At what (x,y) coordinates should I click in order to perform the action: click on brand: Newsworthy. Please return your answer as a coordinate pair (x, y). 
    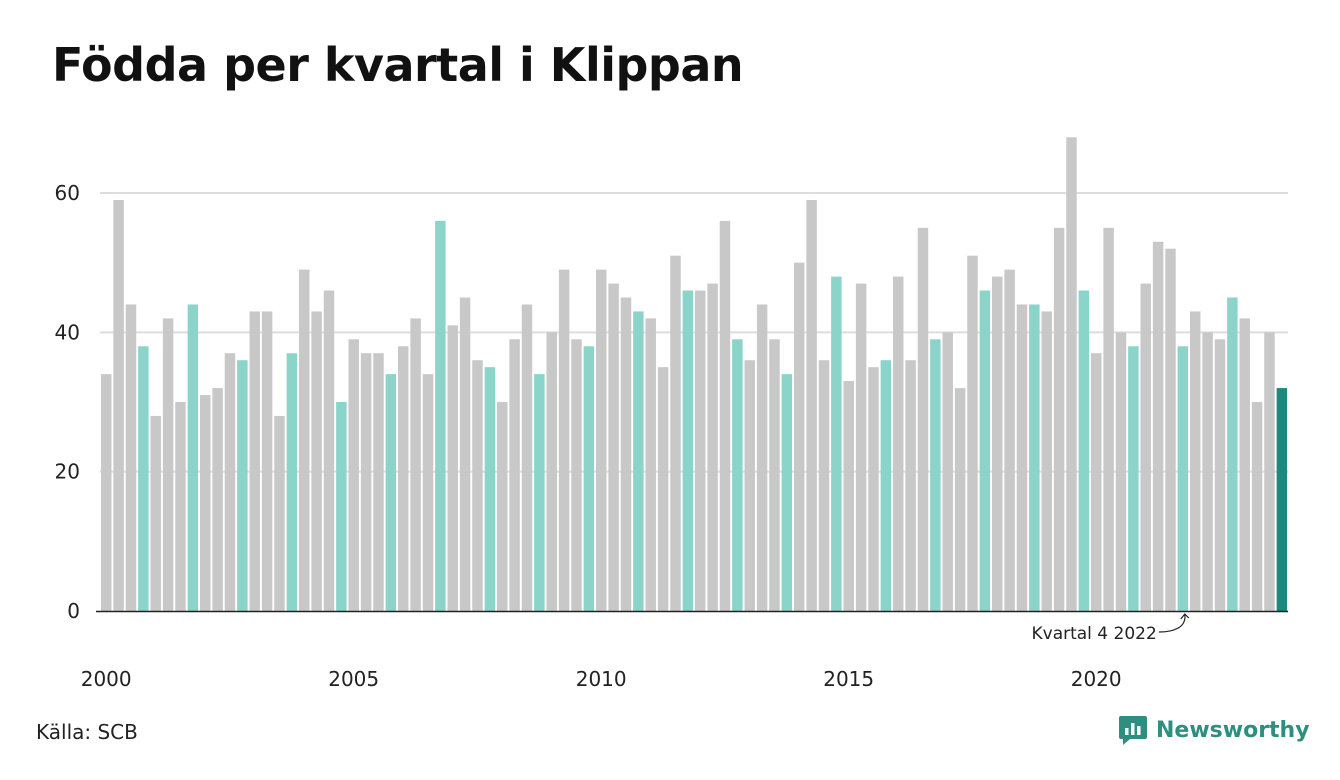
    Looking at the image, I should click on (1214, 730).